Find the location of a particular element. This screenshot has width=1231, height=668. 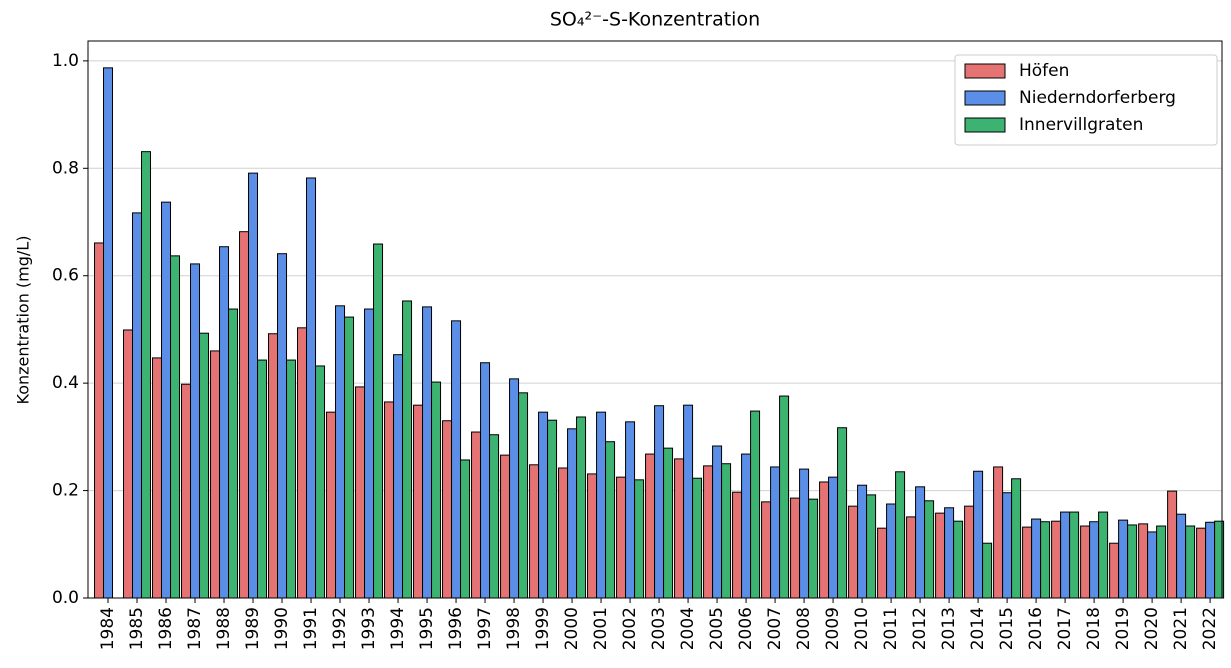

y-tick-label: 0.2 is located at coordinates (65, 491).